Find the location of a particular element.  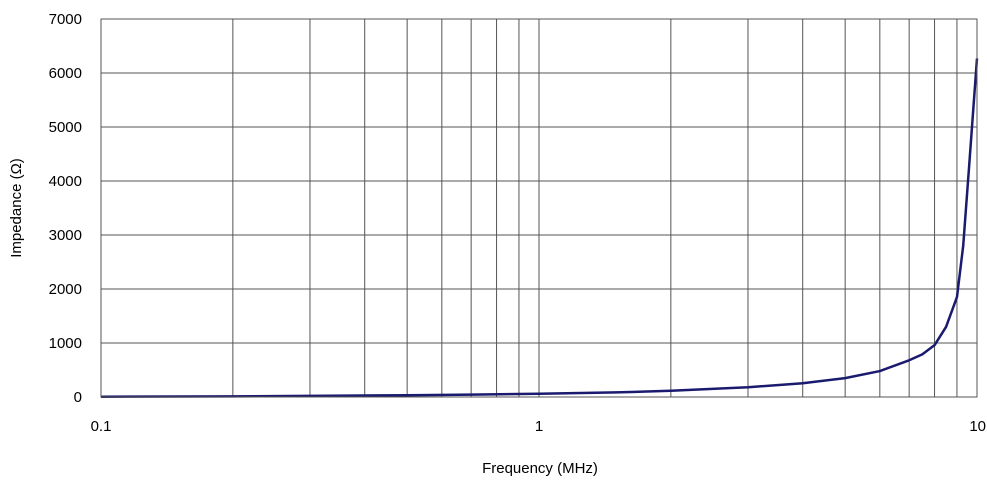

y-axis-title: Impedance (Ω) is located at coordinates (16, 208).